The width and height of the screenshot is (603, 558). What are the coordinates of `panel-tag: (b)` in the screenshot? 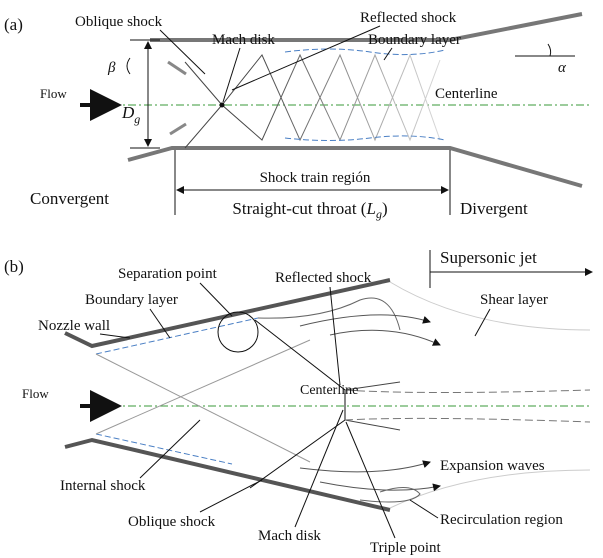 It's located at (14, 266).